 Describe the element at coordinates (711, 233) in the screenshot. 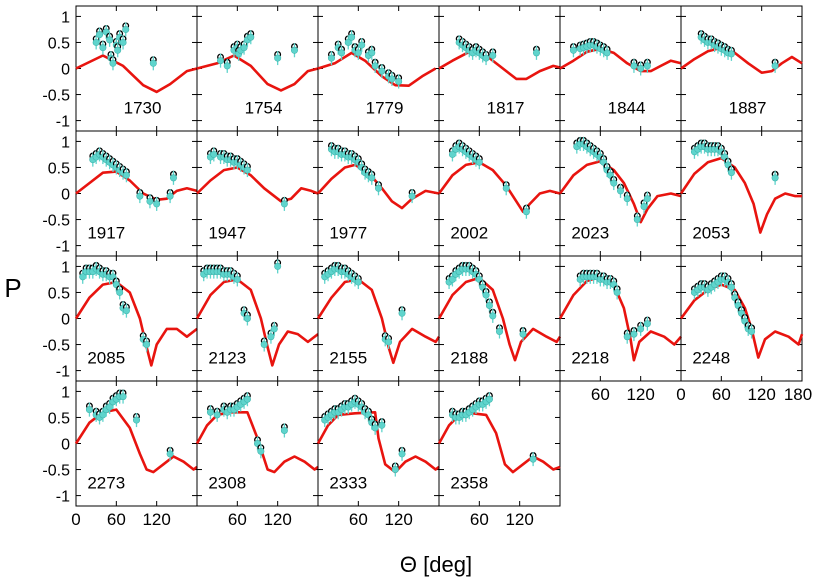

I see `panel-energy-label: 2053` at that location.